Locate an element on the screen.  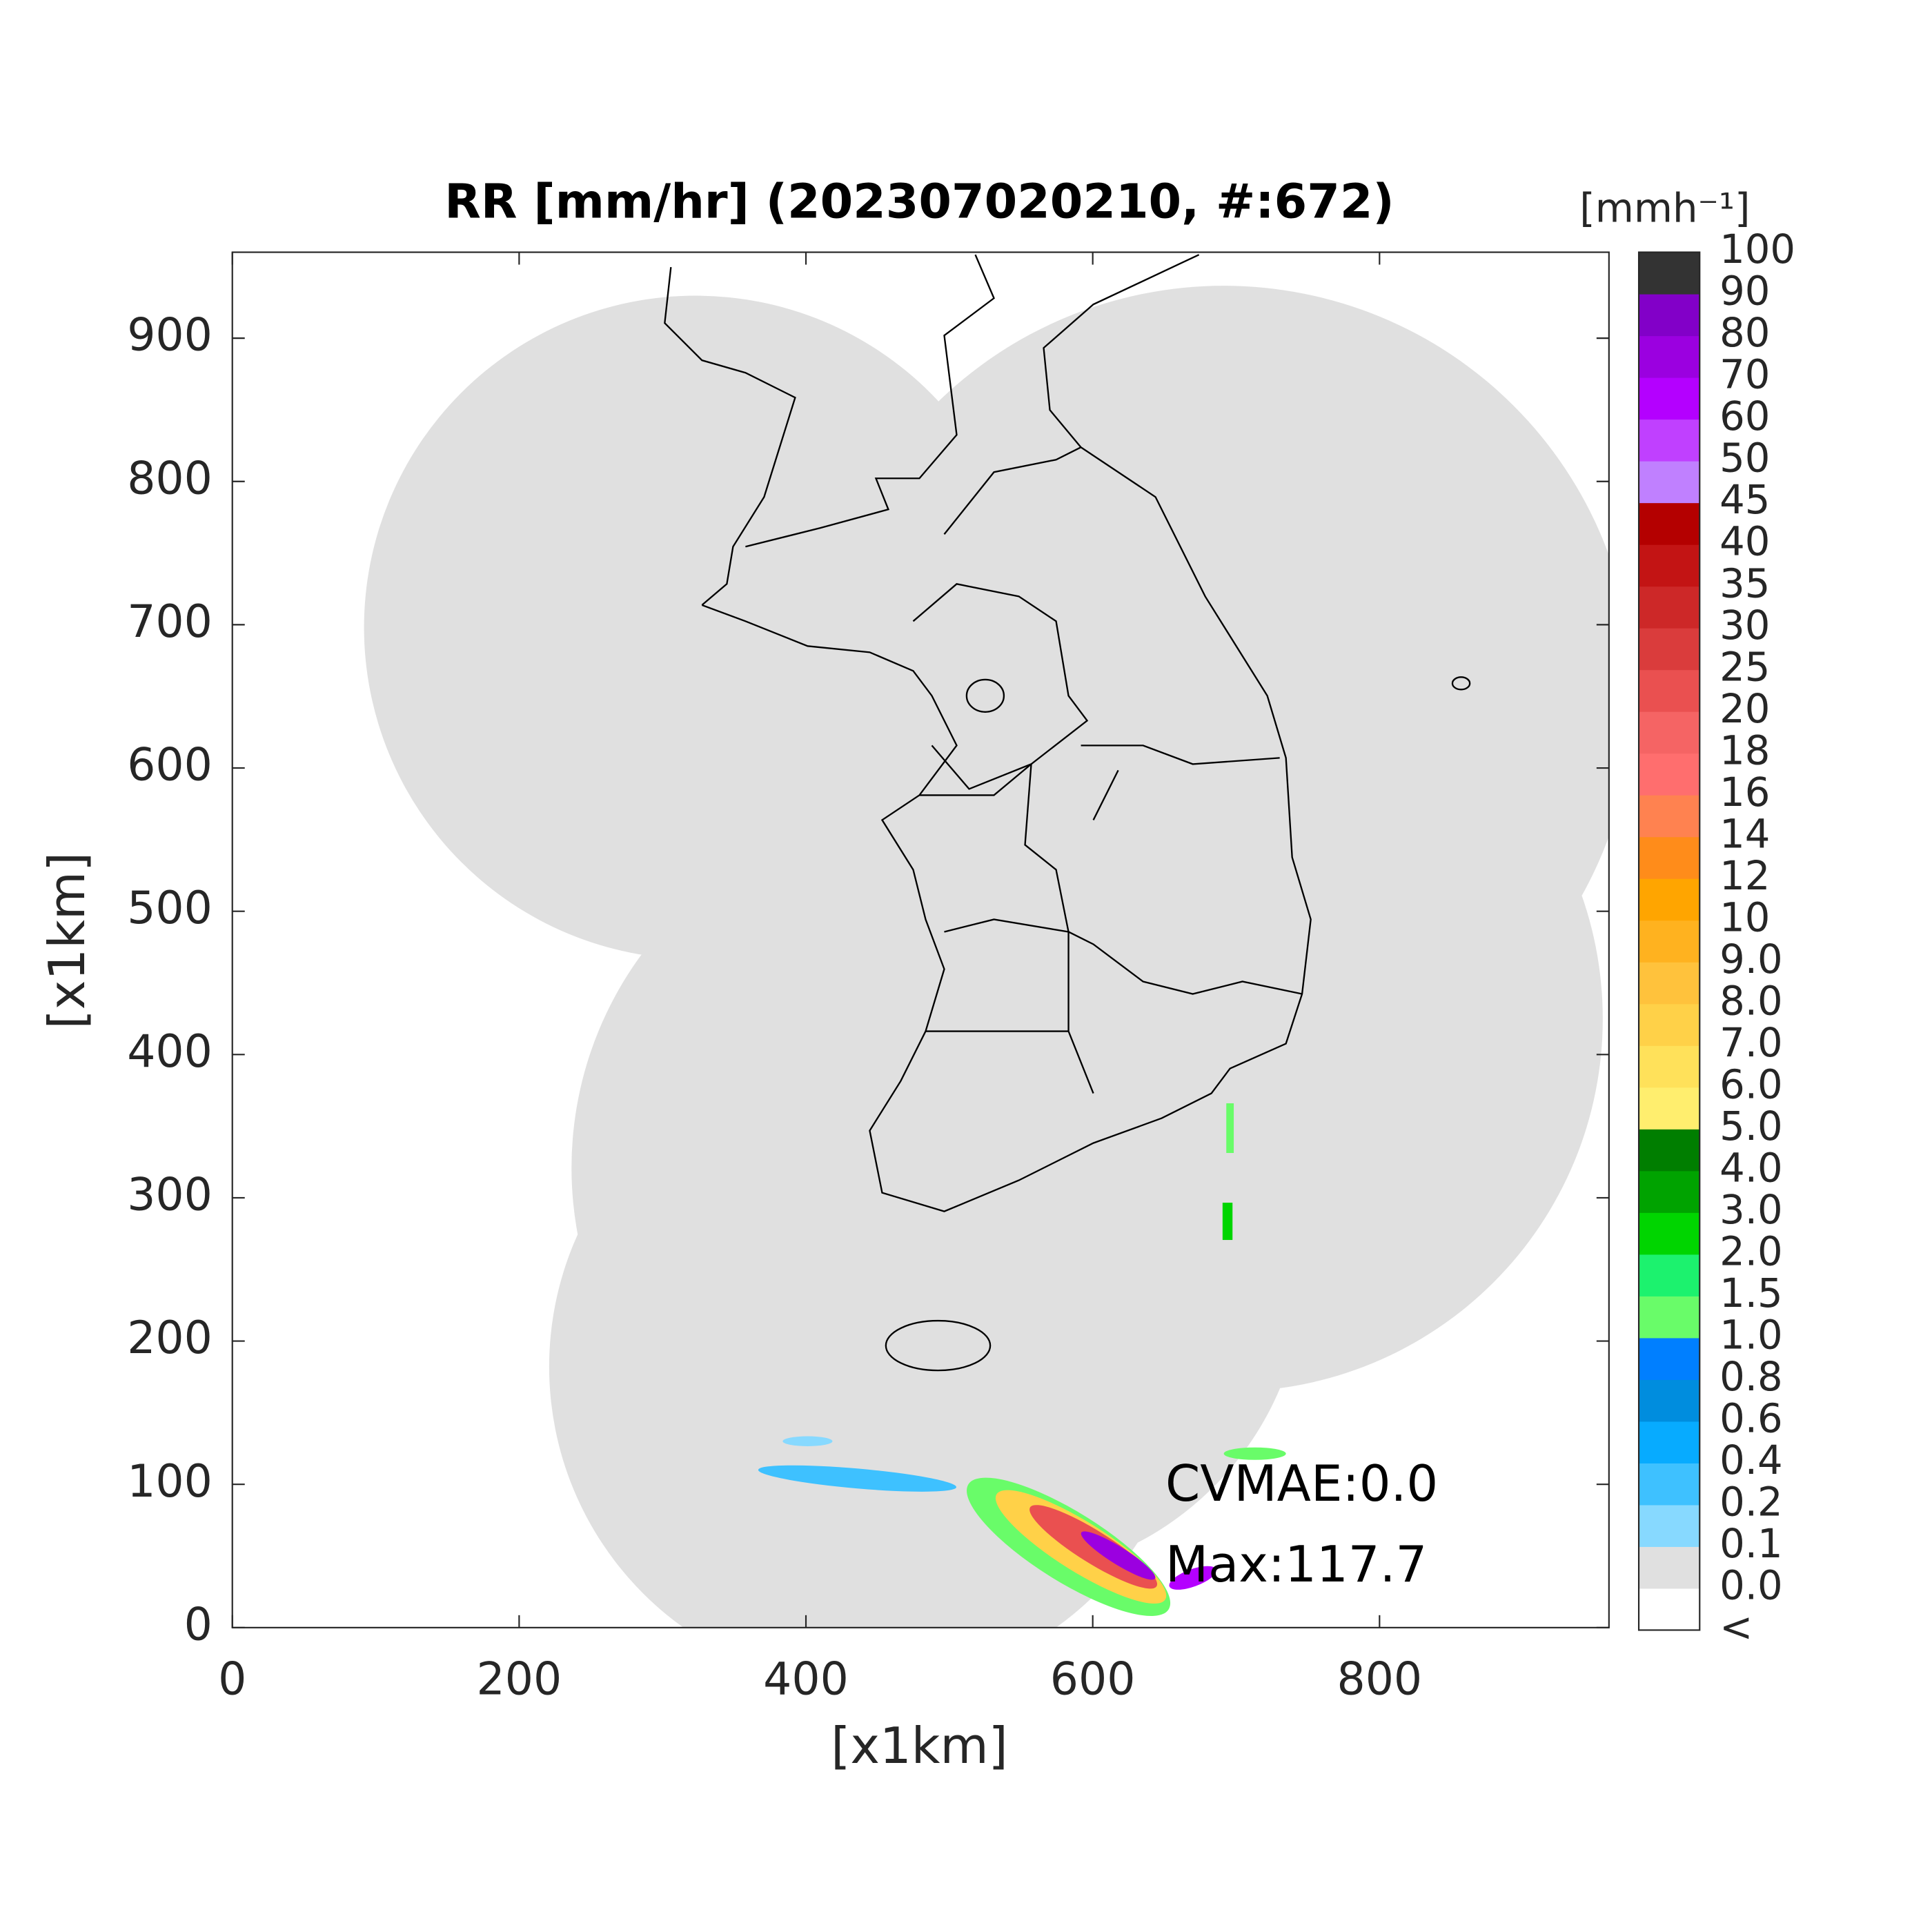
colorbar-tick-label: 3.0 is located at coordinates (1751, 1210).